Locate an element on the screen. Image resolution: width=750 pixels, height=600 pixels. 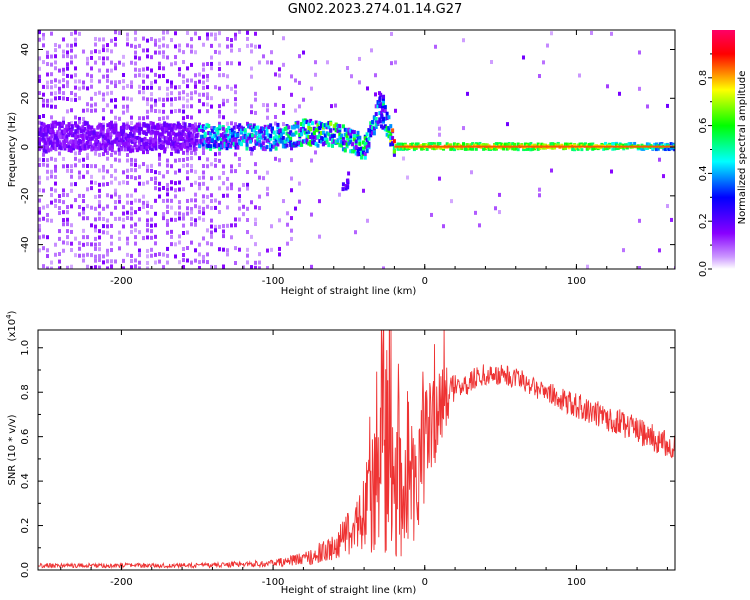
colorbar-tick-label: 0.2 is located at coordinates (703, 221).